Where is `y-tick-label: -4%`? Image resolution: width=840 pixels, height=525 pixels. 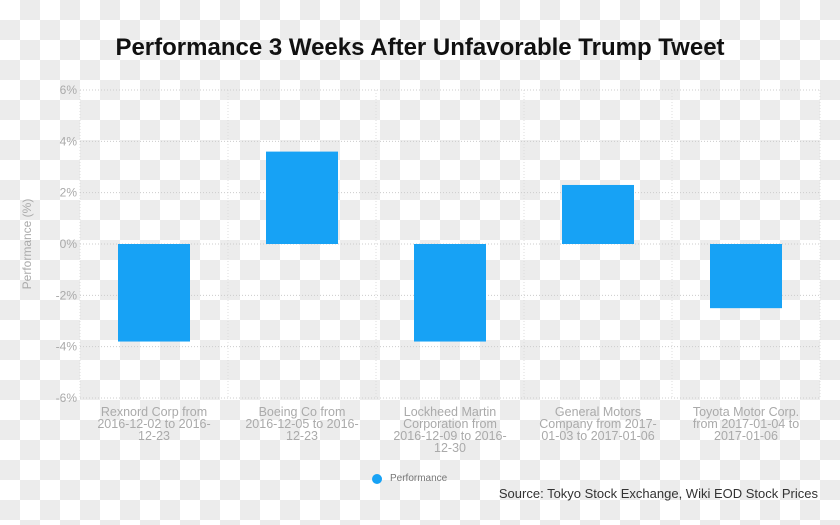 y-tick-label: -4% is located at coordinates (67, 347).